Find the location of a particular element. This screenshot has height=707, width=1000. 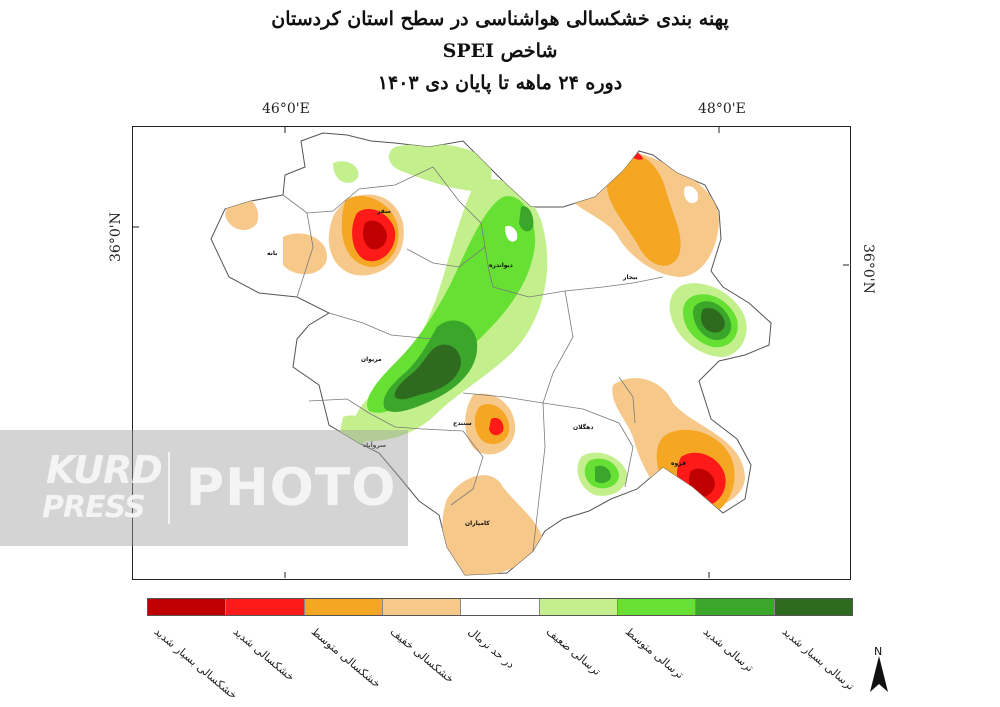

city-label-kamyaran: کامیاران is located at coordinates (477, 523).